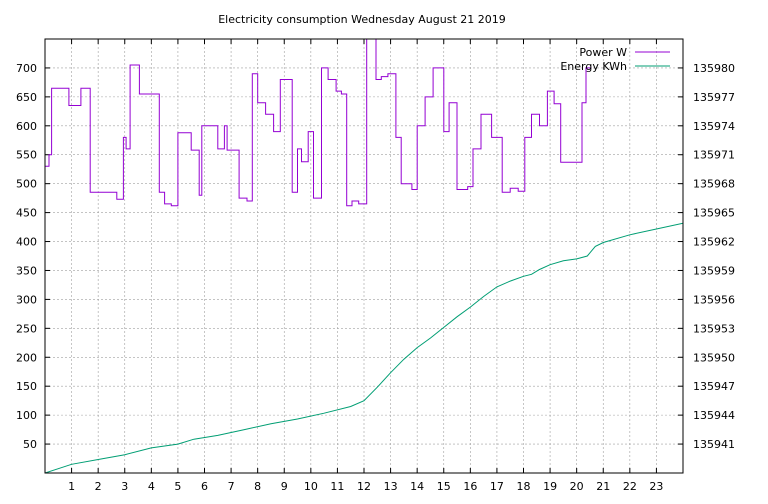  Describe the element at coordinates (26, 415) in the screenshot. I see `y-tick-label: 100` at that location.